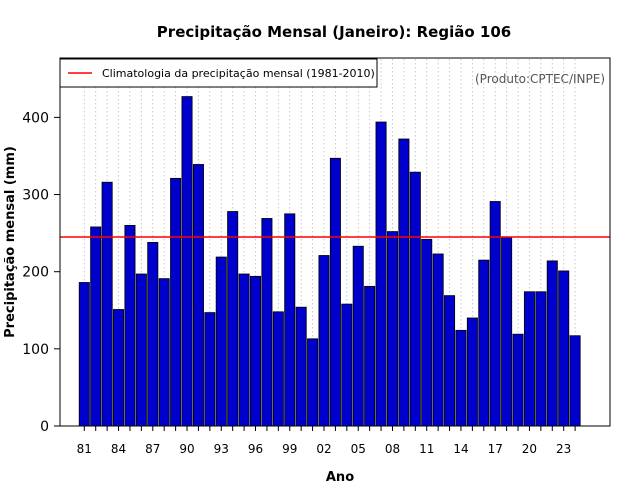 The image size is (640, 500). Describe the element at coordinates (358, 449) in the screenshot. I see `x-tick-label: 05` at that location.